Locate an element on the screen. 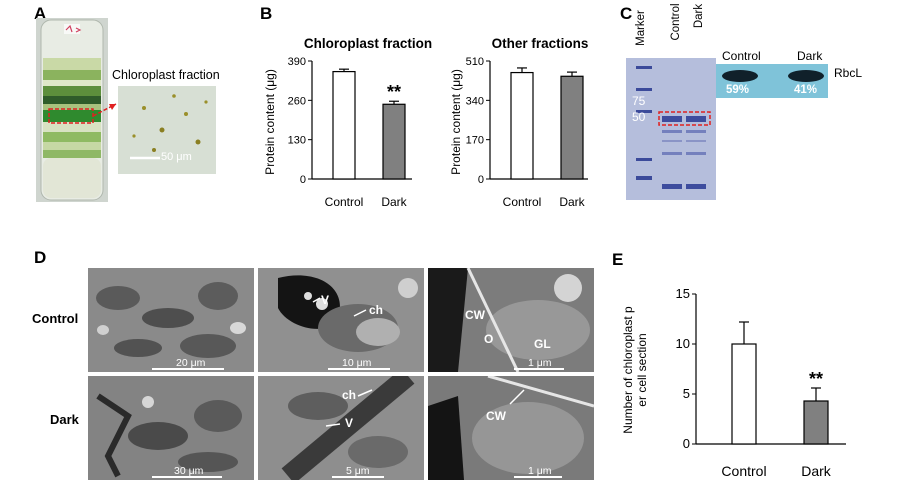 The width and height of the screenshot is (900, 488). em-image-dark-low: 30 μm is located at coordinates (171, 428).